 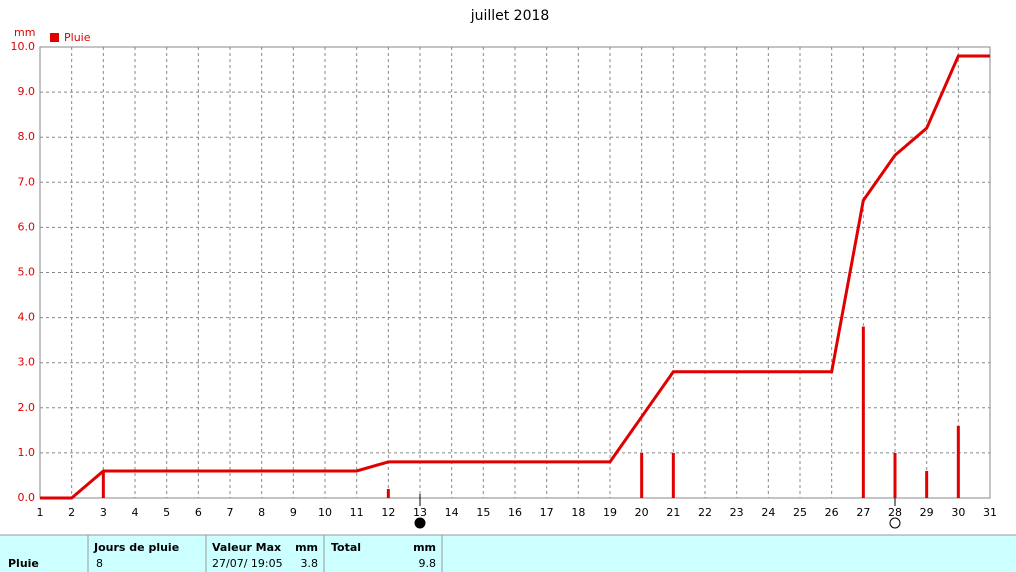 What do you see at coordinates (246, 547) in the screenshot?
I see `table-header: Valeur Max` at bounding box center [246, 547].